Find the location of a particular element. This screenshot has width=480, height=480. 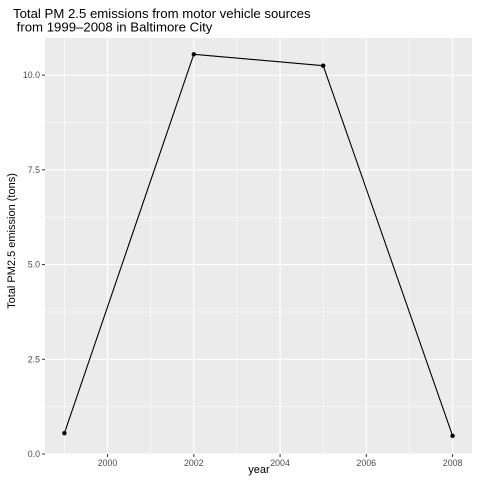

y-tick-label: 5.0 is located at coordinates (34, 265).